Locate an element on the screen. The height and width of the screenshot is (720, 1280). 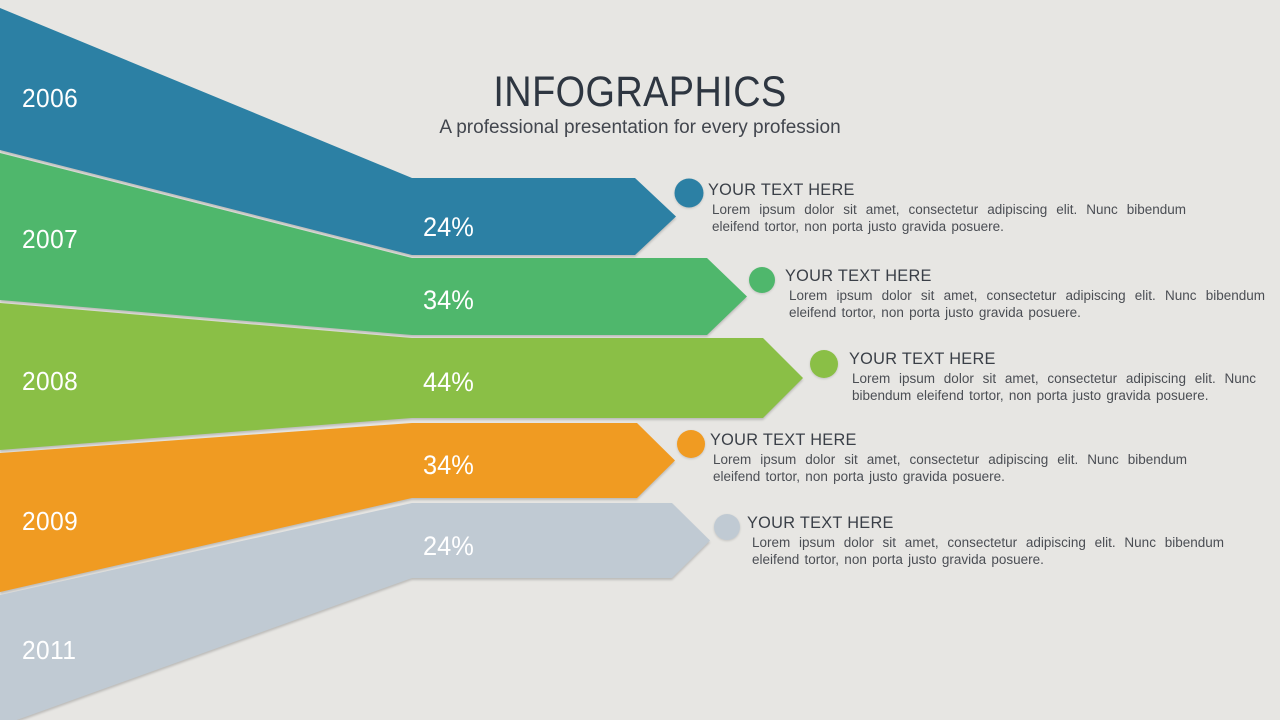
percent-label-2011: 24% is located at coordinates (448, 546).